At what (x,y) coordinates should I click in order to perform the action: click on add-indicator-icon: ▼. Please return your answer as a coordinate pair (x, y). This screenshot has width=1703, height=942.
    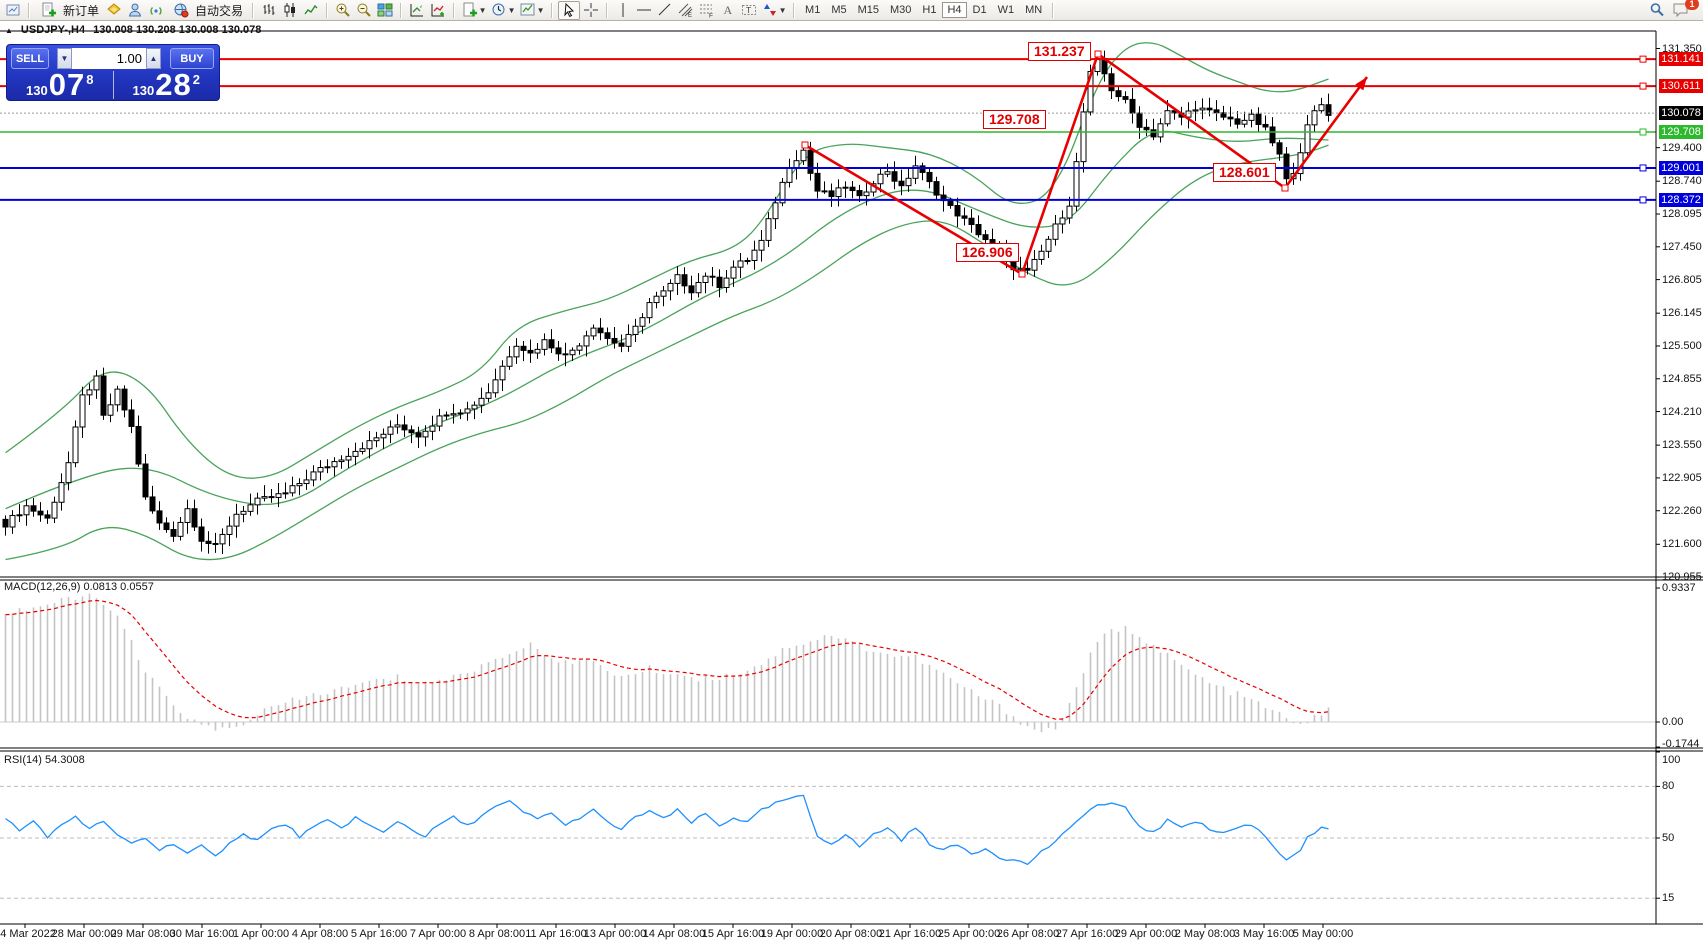
    Looking at the image, I should click on (474, 10).